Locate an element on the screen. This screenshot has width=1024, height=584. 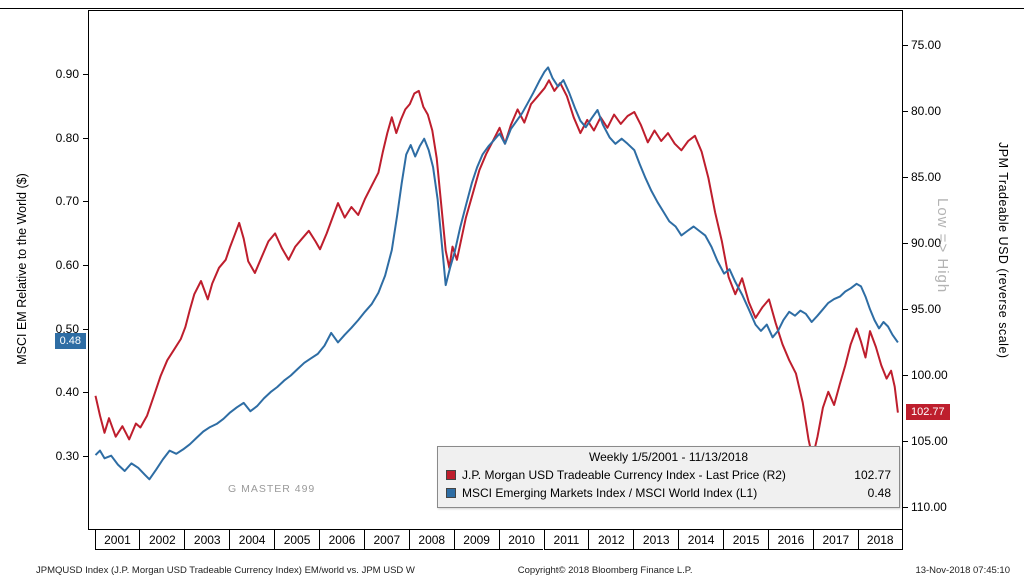
x-axis-year-label: 2017 is located at coordinates (835, 540).